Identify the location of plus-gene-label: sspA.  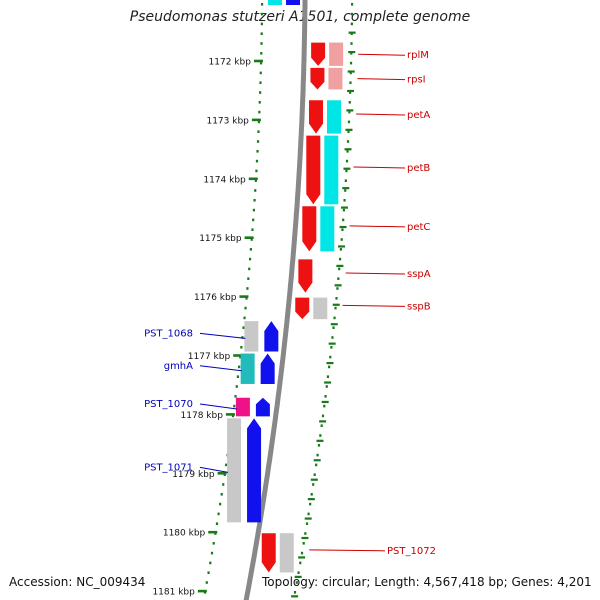
(419, 274).